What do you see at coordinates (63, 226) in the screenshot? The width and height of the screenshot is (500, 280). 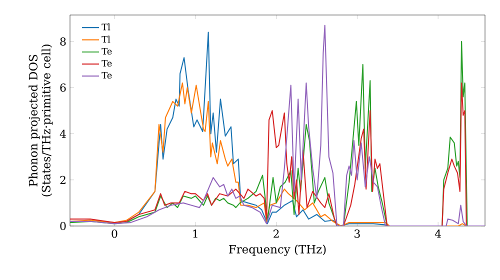 I see `y-tick-label: 0` at bounding box center [63, 226].